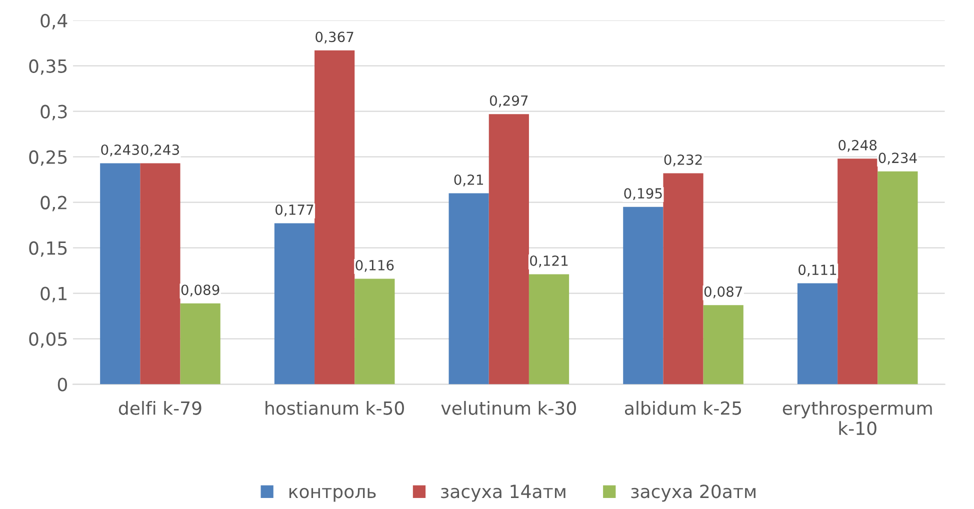  Describe the element at coordinates (332, 495) in the screenshot. I see `legend-label: контроль` at that location.